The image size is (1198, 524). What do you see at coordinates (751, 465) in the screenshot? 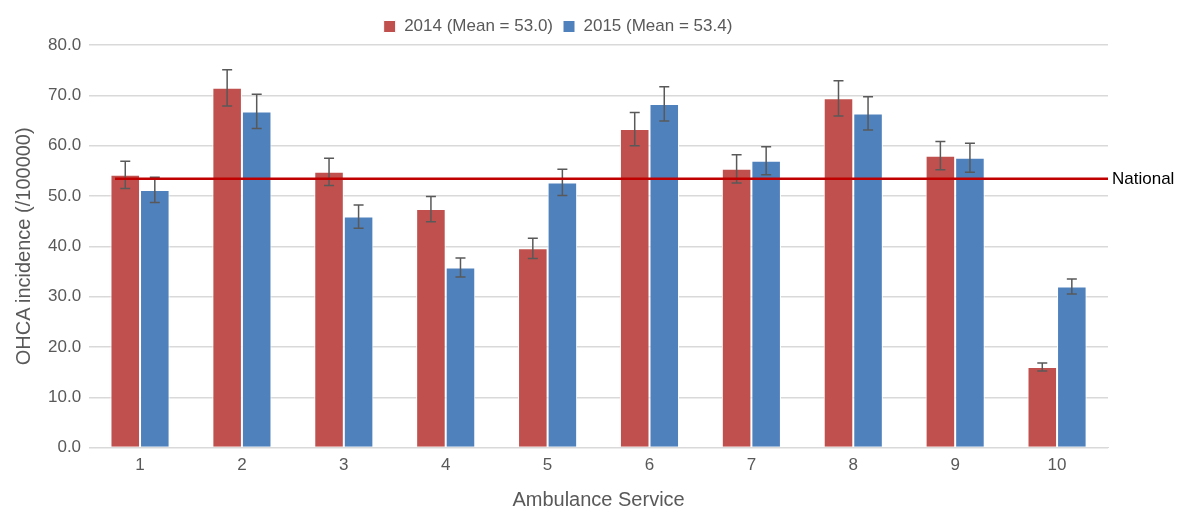
I see `x-tick-label: 7` at bounding box center [751, 465].